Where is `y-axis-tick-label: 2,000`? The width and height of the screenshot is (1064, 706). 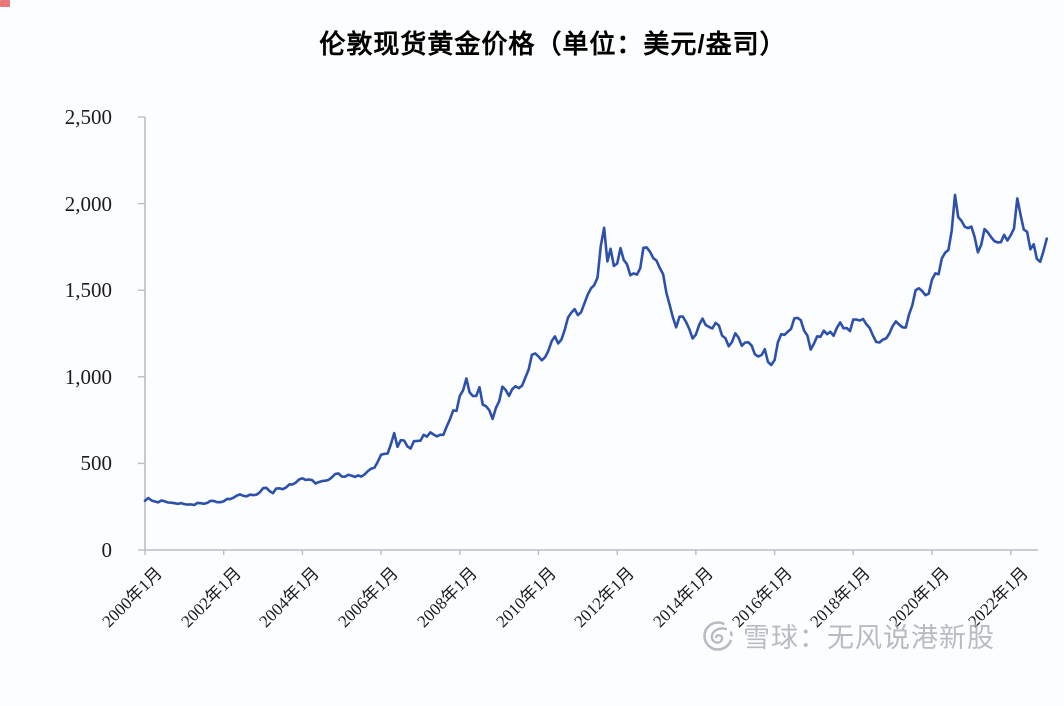 y-axis-tick-label: 2,000 is located at coordinates (88, 203).